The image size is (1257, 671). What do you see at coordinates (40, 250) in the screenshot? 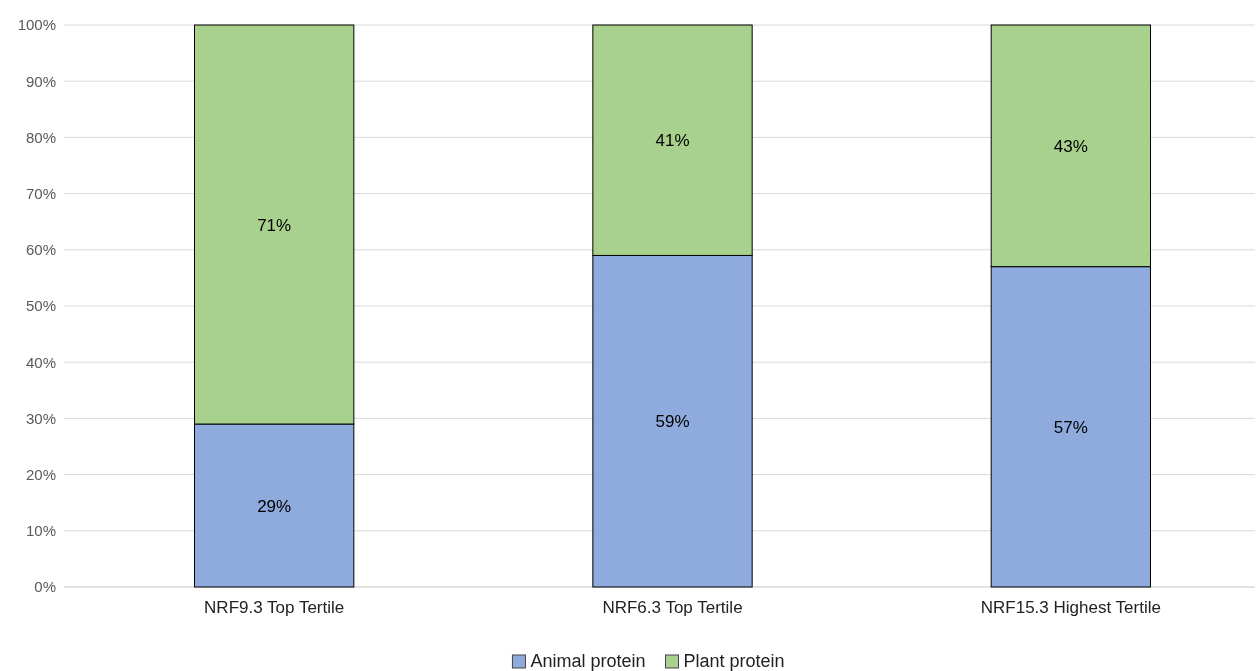
I see `y-tick-label: 60%` at bounding box center [40, 250].